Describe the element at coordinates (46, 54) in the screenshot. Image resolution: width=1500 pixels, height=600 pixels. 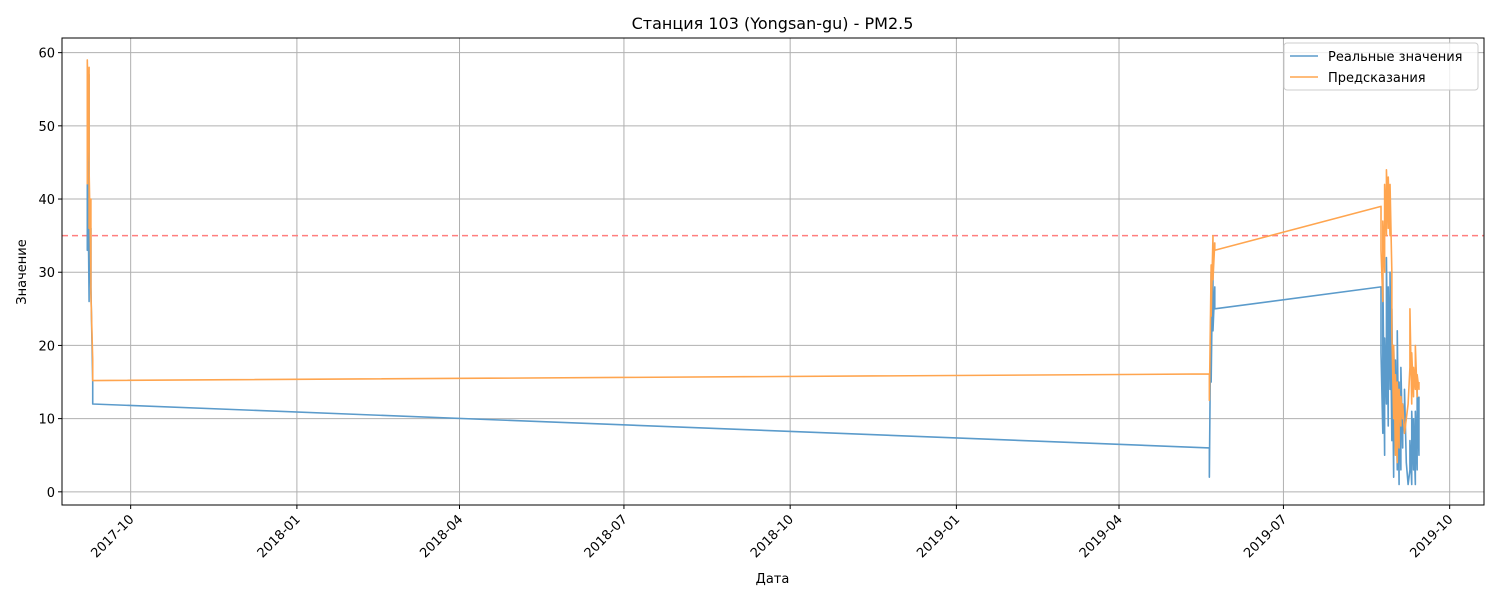
I see `y-tick-label: 60` at that location.